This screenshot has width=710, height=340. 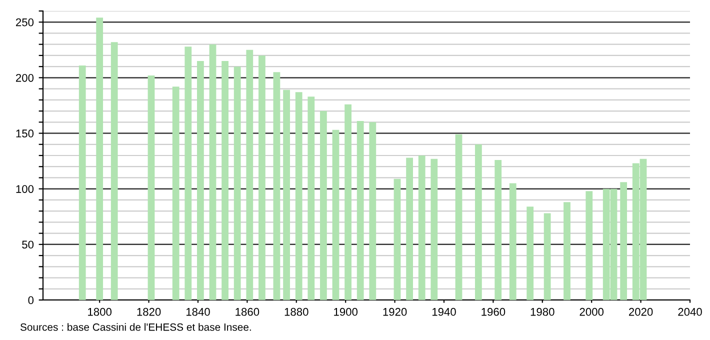 I want to click on x-tick-label: 1800, so click(x=100, y=312).